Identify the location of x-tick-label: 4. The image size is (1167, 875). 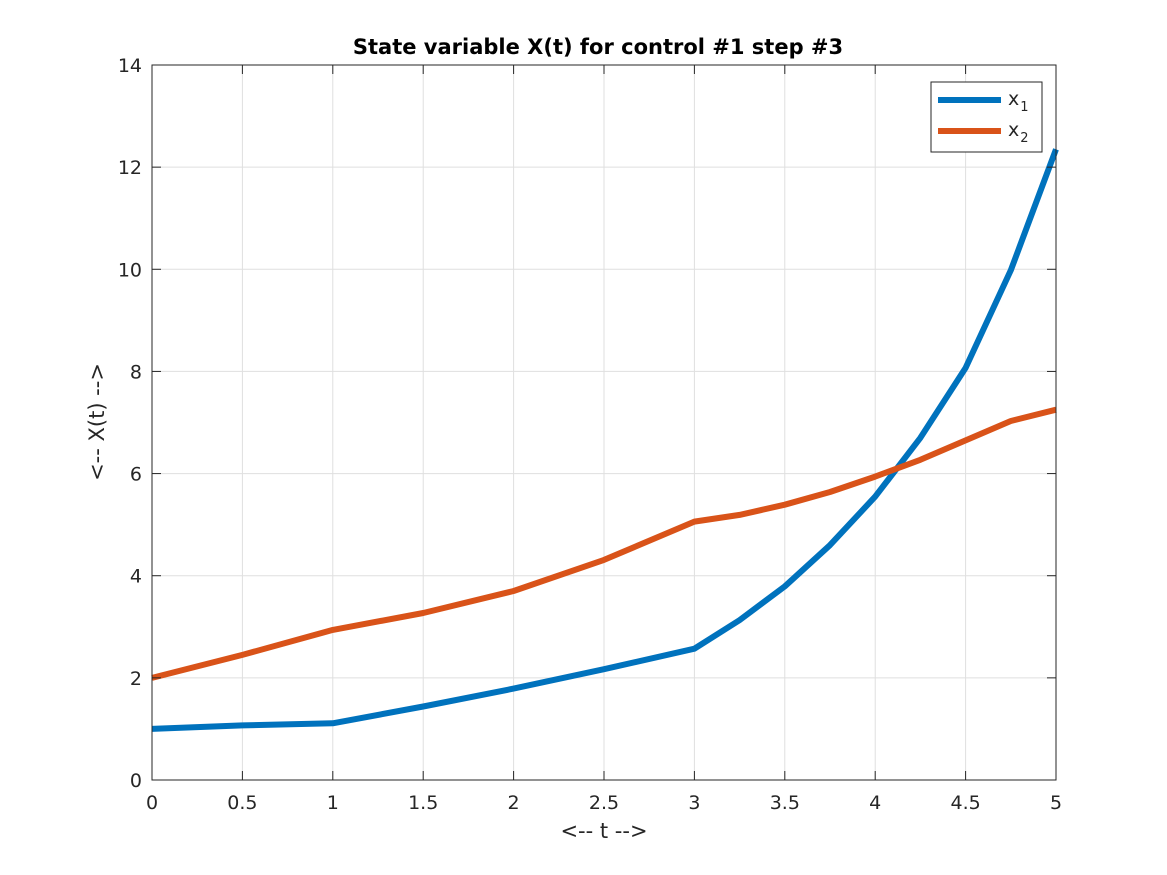
(875, 803).